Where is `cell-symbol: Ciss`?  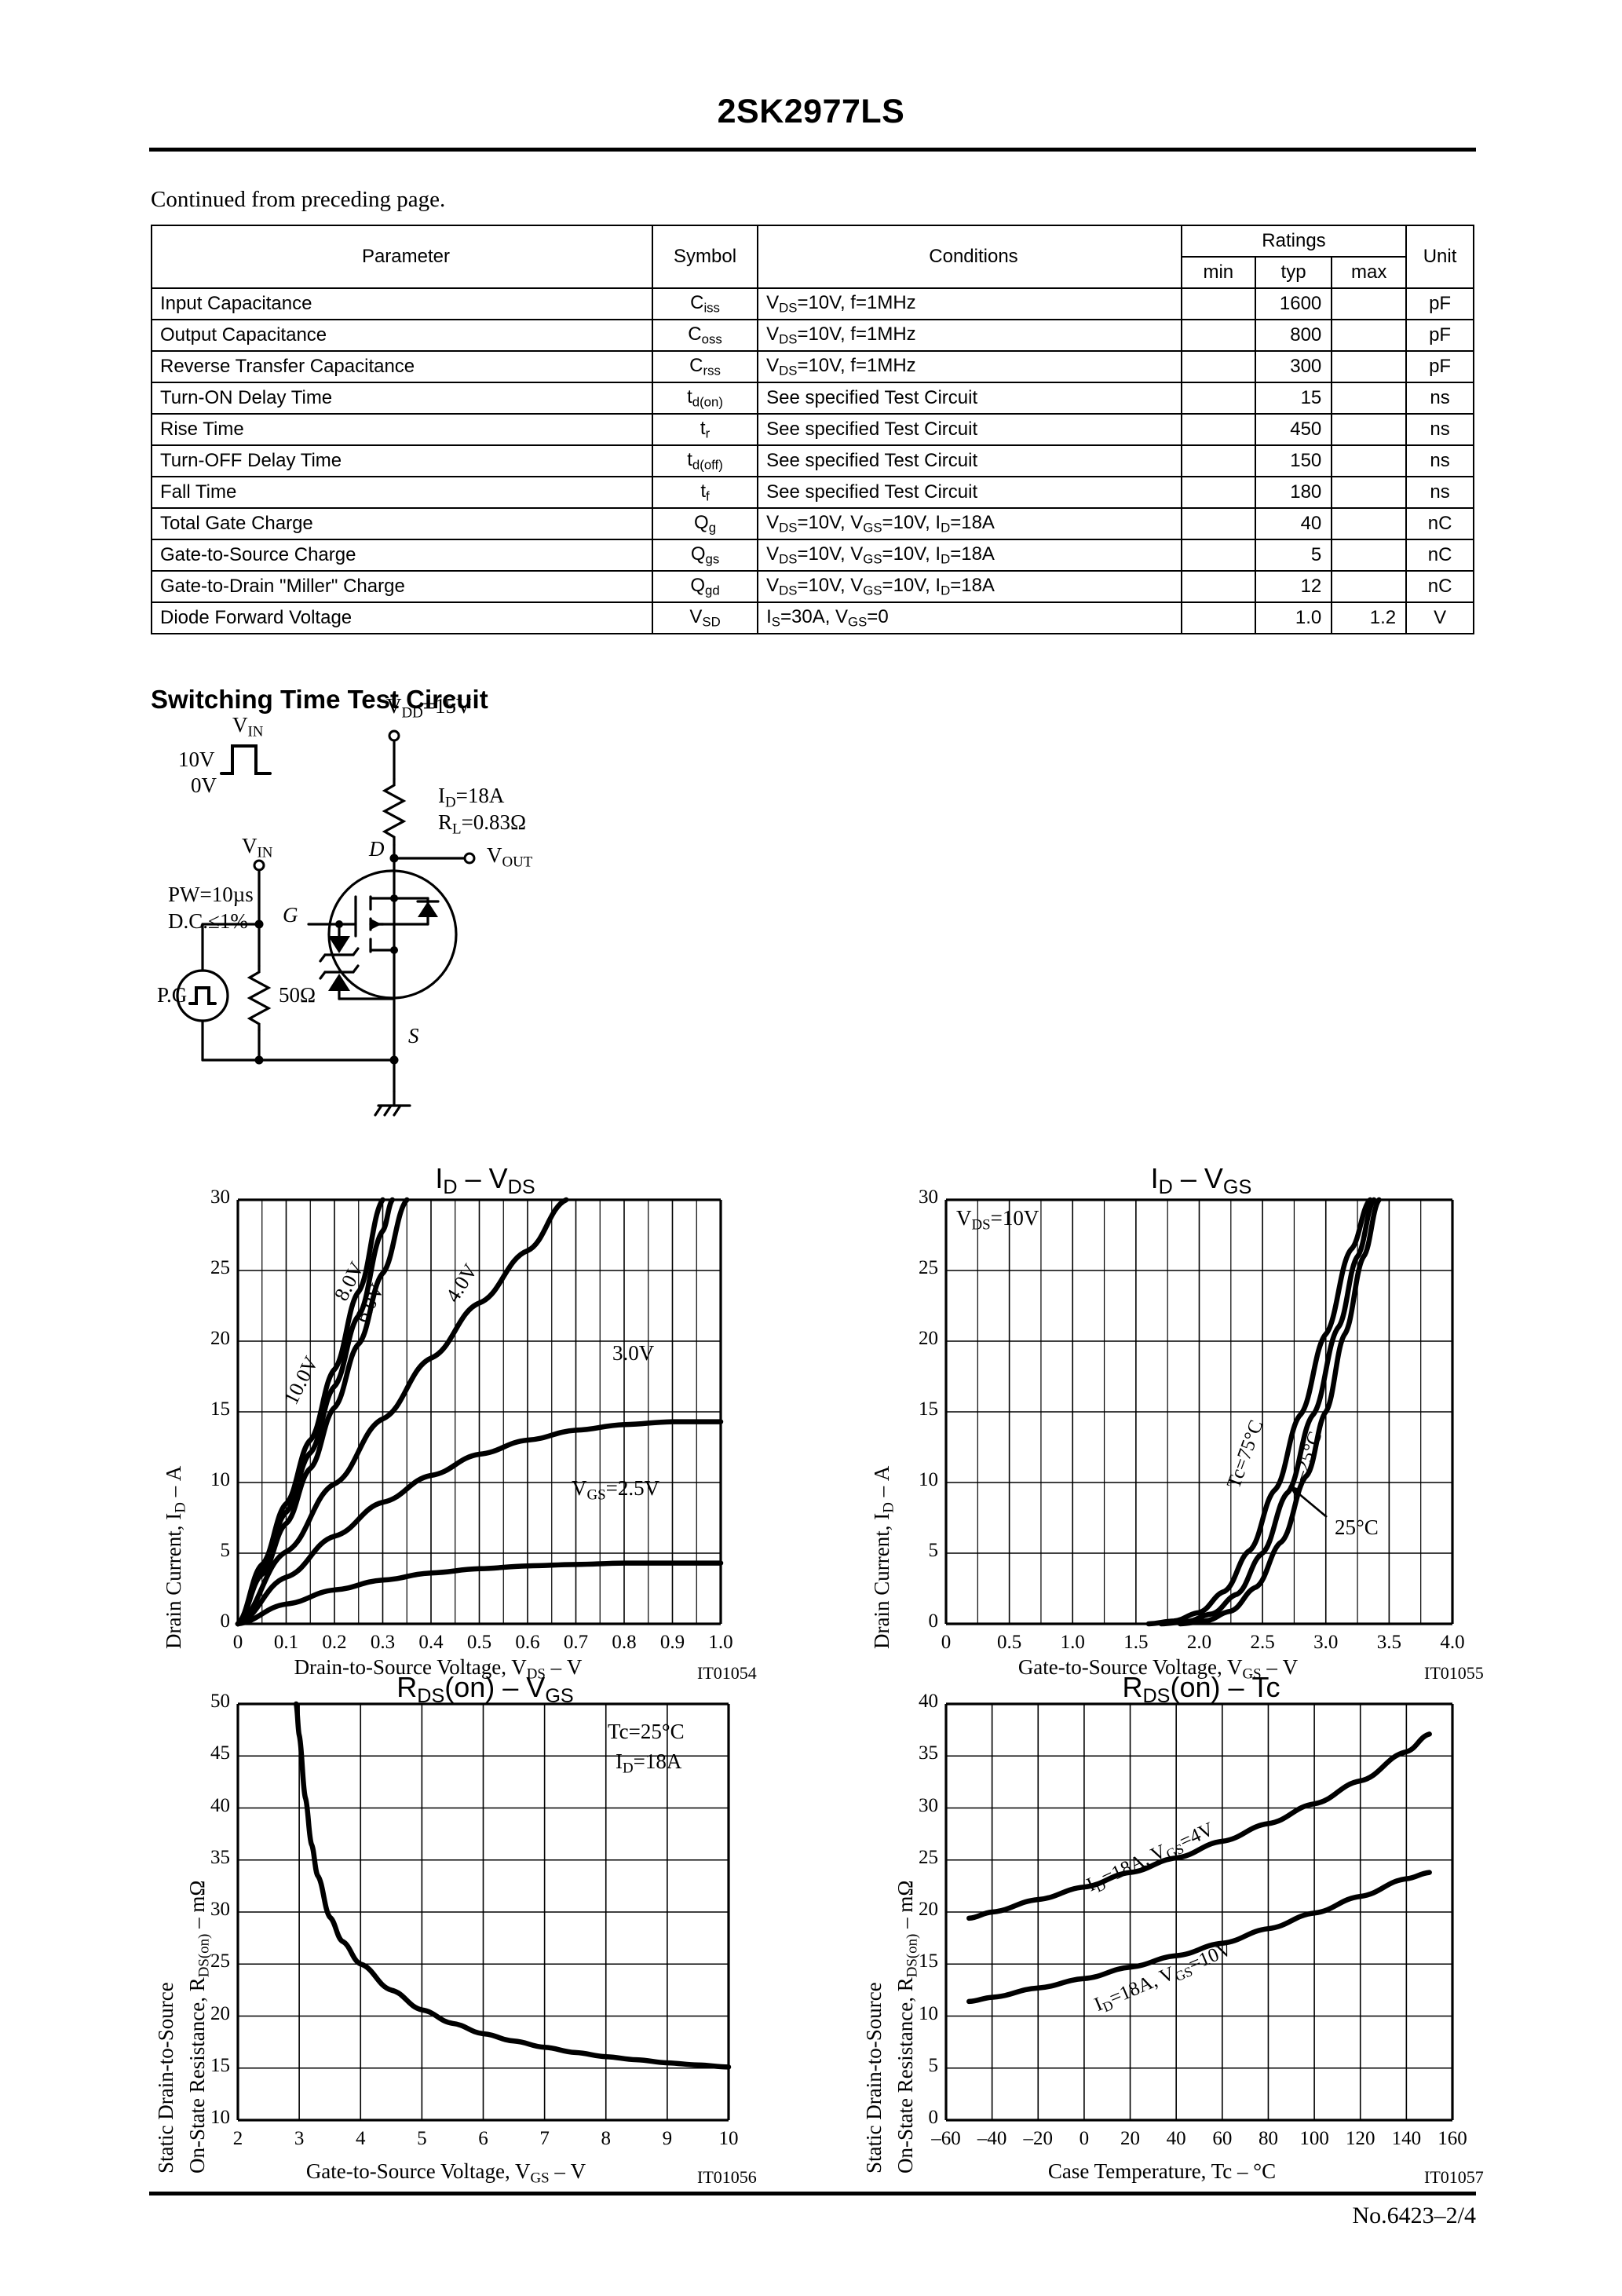 cell-symbol: Ciss is located at coordinates (705, 303).